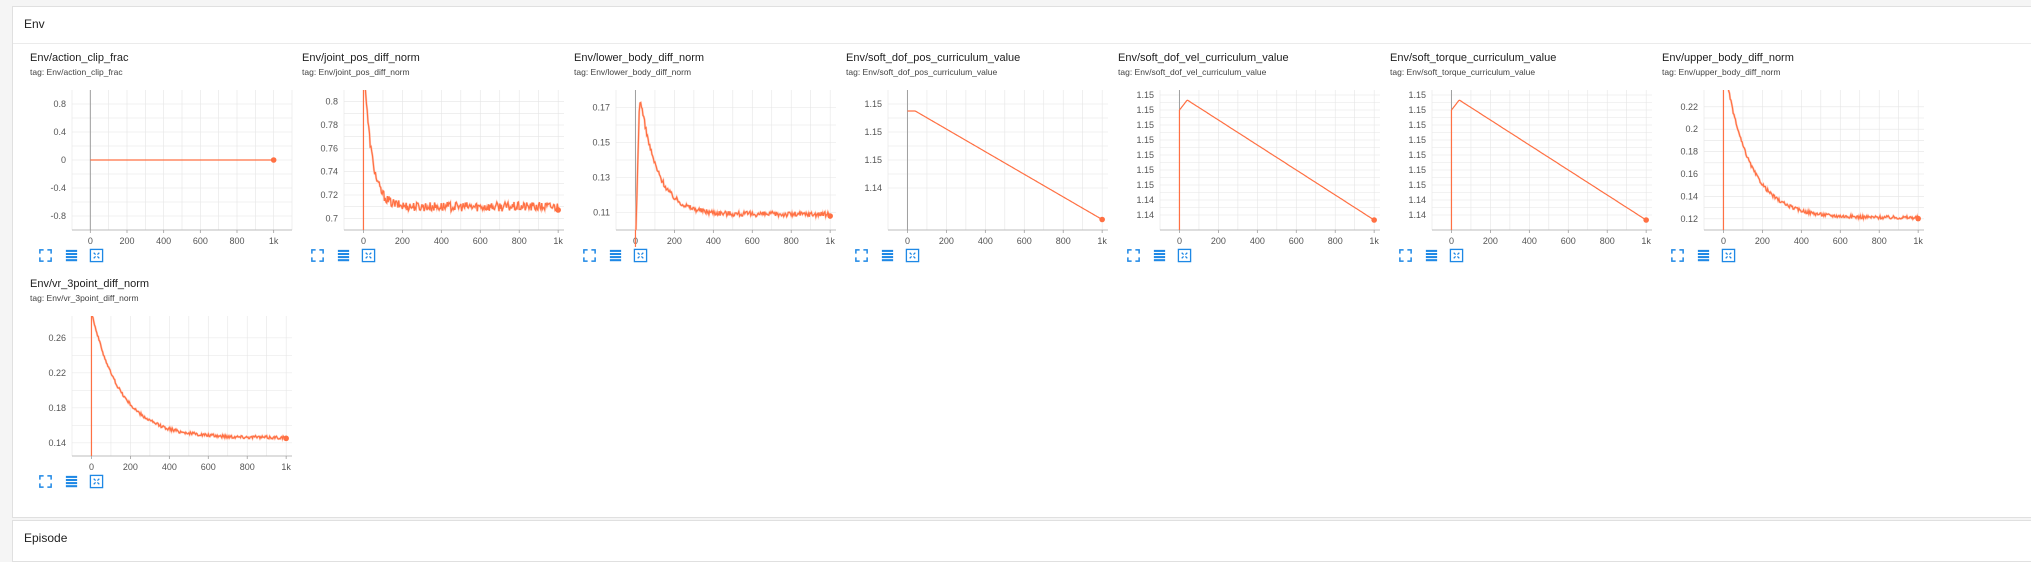 The width and height of the screenshot is (2031, 562). I want to click on chart-title: Env/upper_body_diff_norm, so click(1728, 58).